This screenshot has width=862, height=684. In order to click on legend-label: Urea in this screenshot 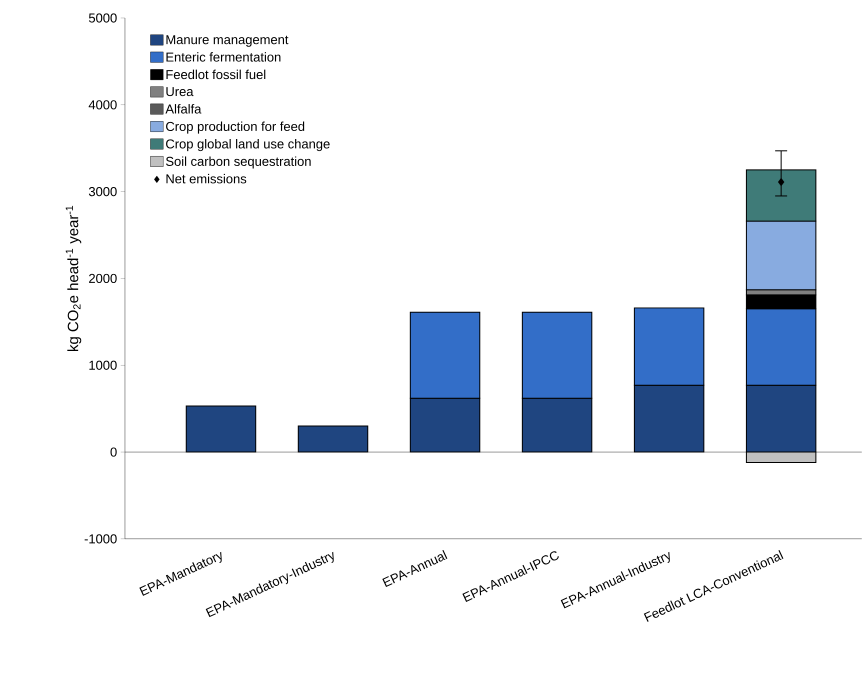, I will do `click(180, 91)`.